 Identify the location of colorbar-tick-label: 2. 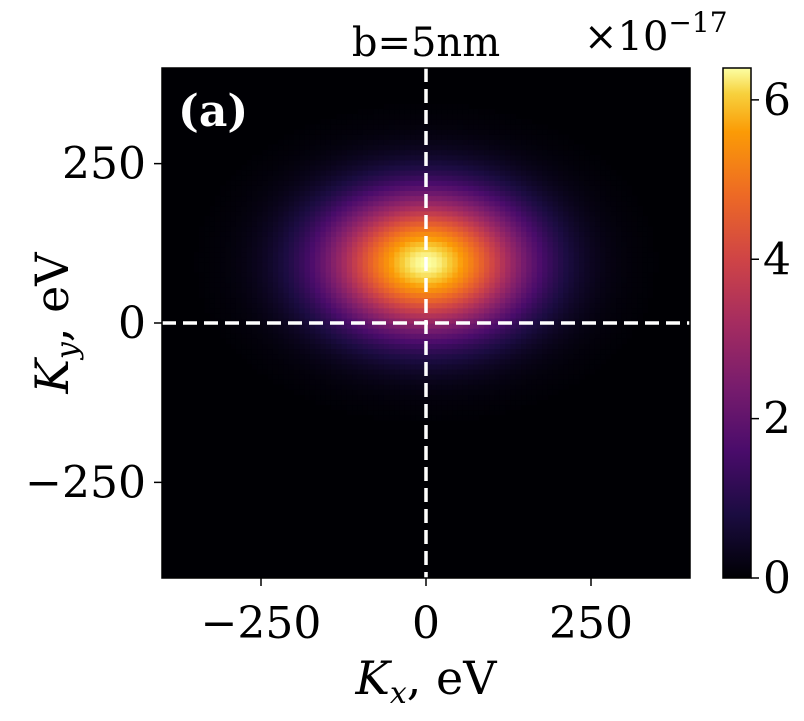
(777, 419).